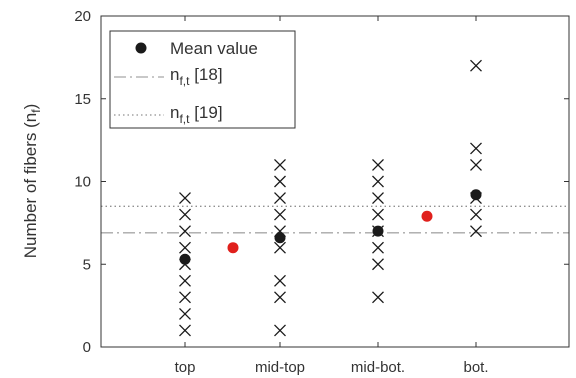 Image resolution: width=576 pixels, height=378 pixels. I want to click on x-tick-label: bot., so click(475, 367).